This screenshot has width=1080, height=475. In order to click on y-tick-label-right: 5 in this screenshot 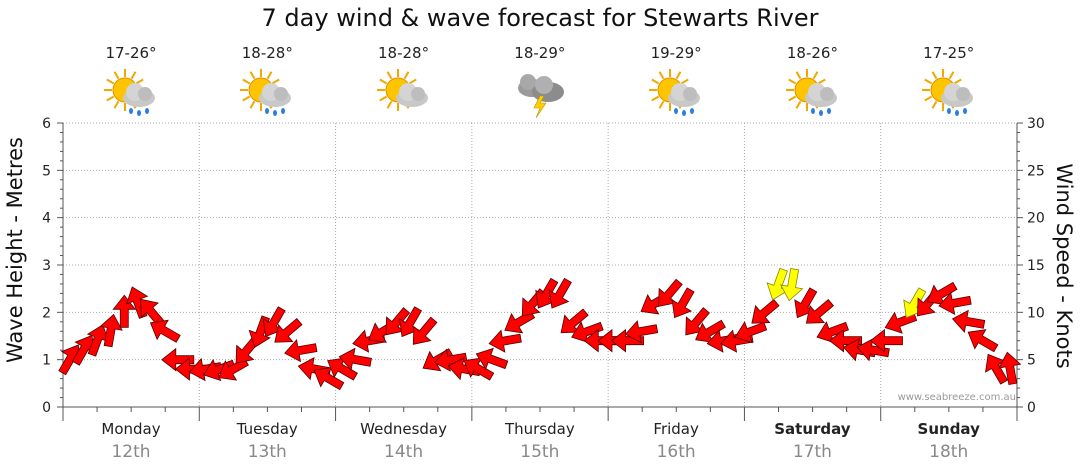, I will do `click(1031, 361)`.